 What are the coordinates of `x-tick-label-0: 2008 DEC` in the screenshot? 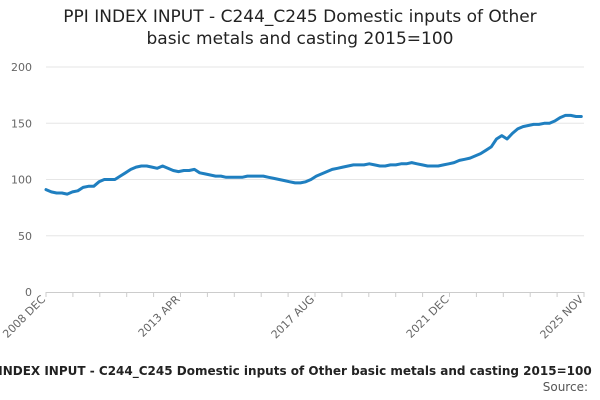 It's located at (24, 317).